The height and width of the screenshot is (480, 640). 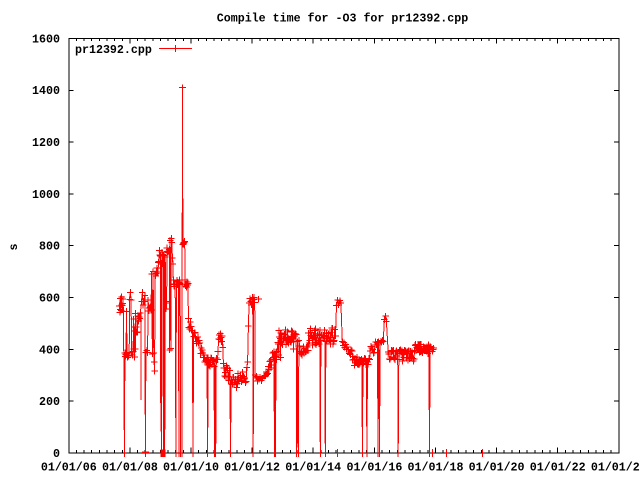 I want to click on svg-text: 01/01/12, so click(x=252, y=467).